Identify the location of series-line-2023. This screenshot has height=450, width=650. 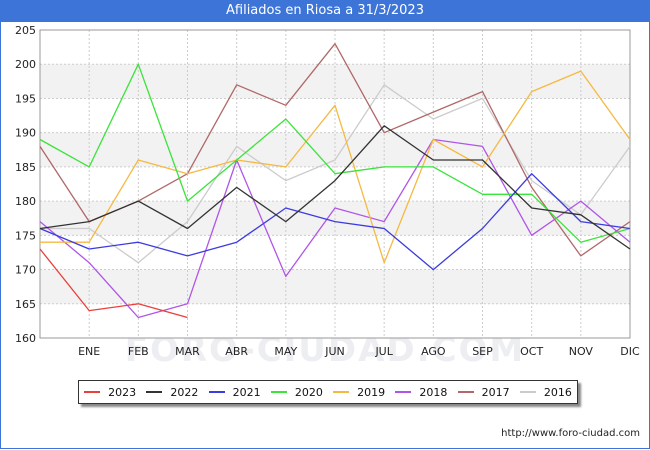
(113, 283).